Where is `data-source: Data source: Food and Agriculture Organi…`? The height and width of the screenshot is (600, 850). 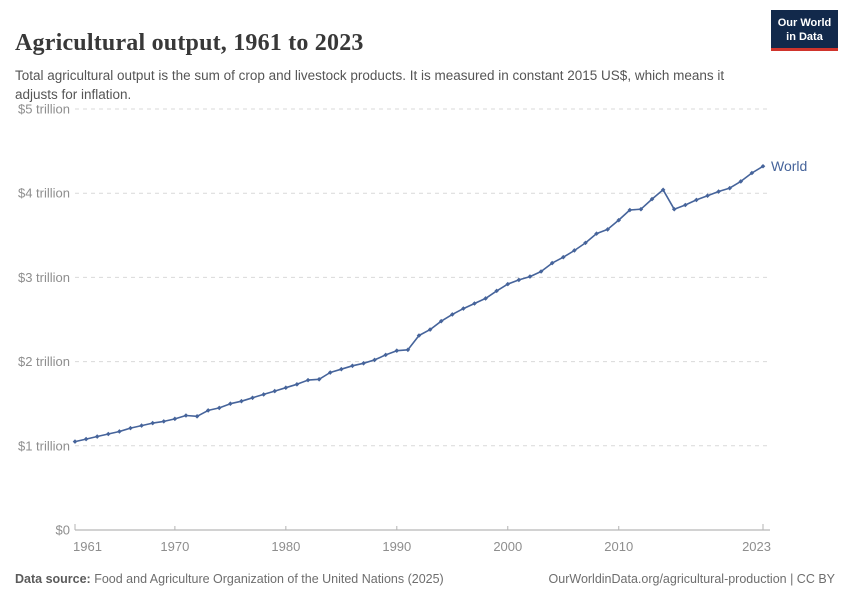
data-source: Data source: Food and Agriculture Organi… is located at coordinates (229, 579).